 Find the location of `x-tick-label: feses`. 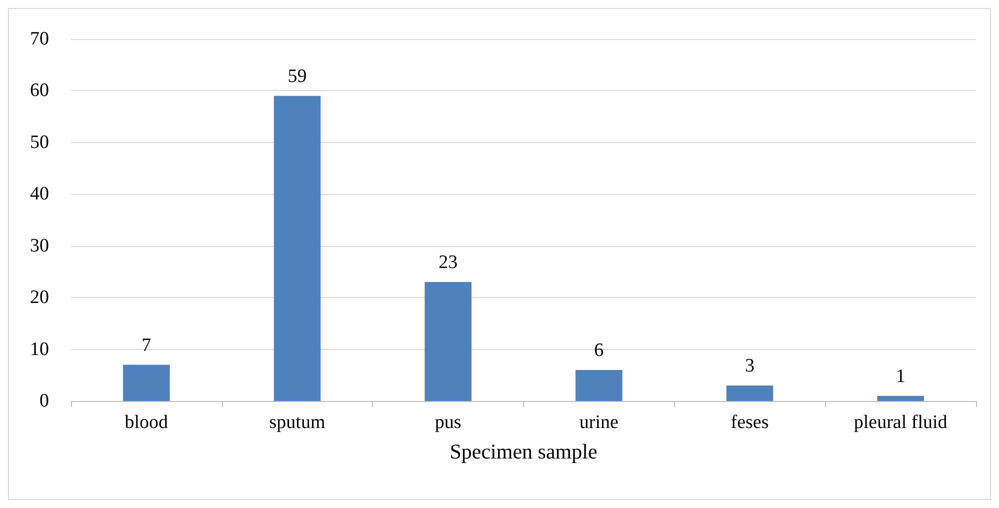

x-tick-label: feses is located at coordinates (749, 422).